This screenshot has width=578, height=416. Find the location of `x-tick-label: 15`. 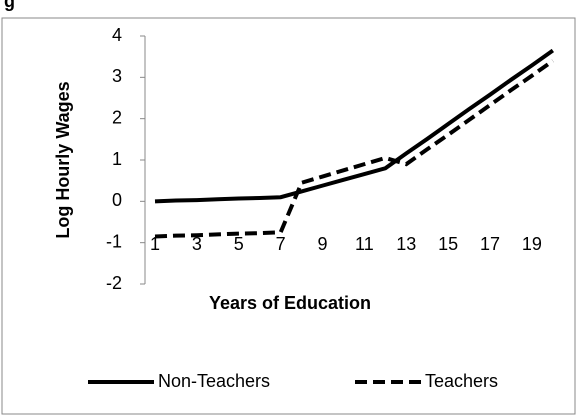

x-tick-label: 15 is located at coordinates (448, 244).